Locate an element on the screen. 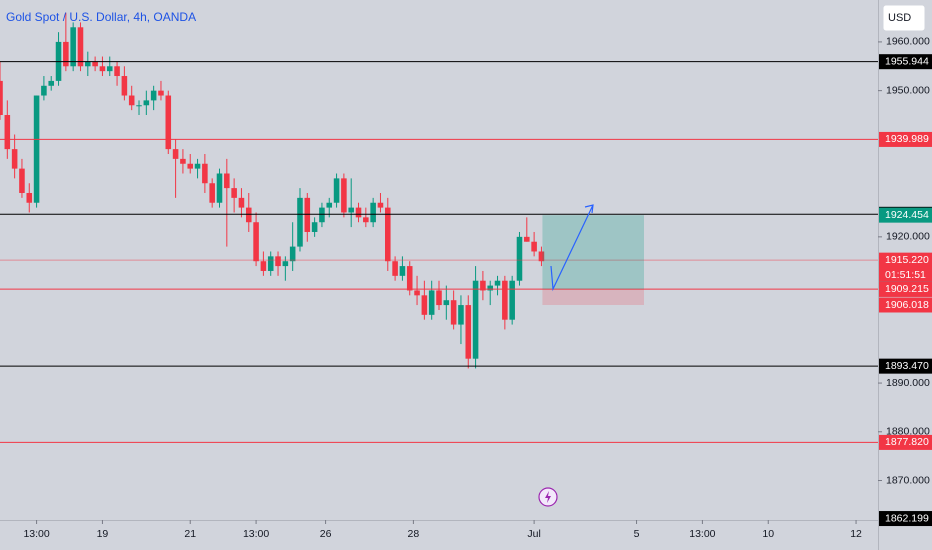 This screenshot has width=932, height=550. price-tag-label: 1877.820 is located at coordinates (907, 442).